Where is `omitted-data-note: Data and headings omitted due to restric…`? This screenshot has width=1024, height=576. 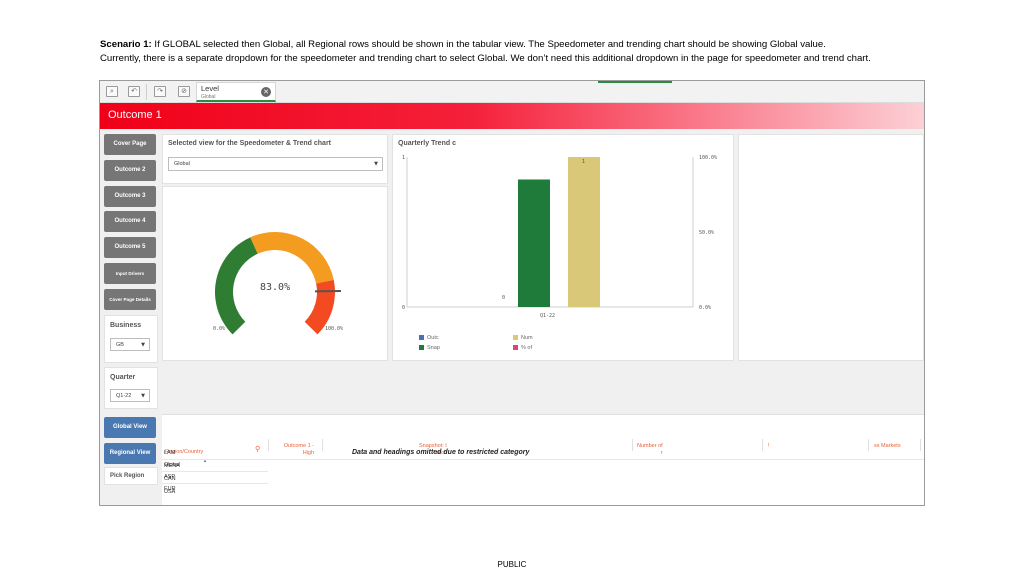 omitted-data-note: Data and headings omitted due to restric… is located at coordinates (441, 452).